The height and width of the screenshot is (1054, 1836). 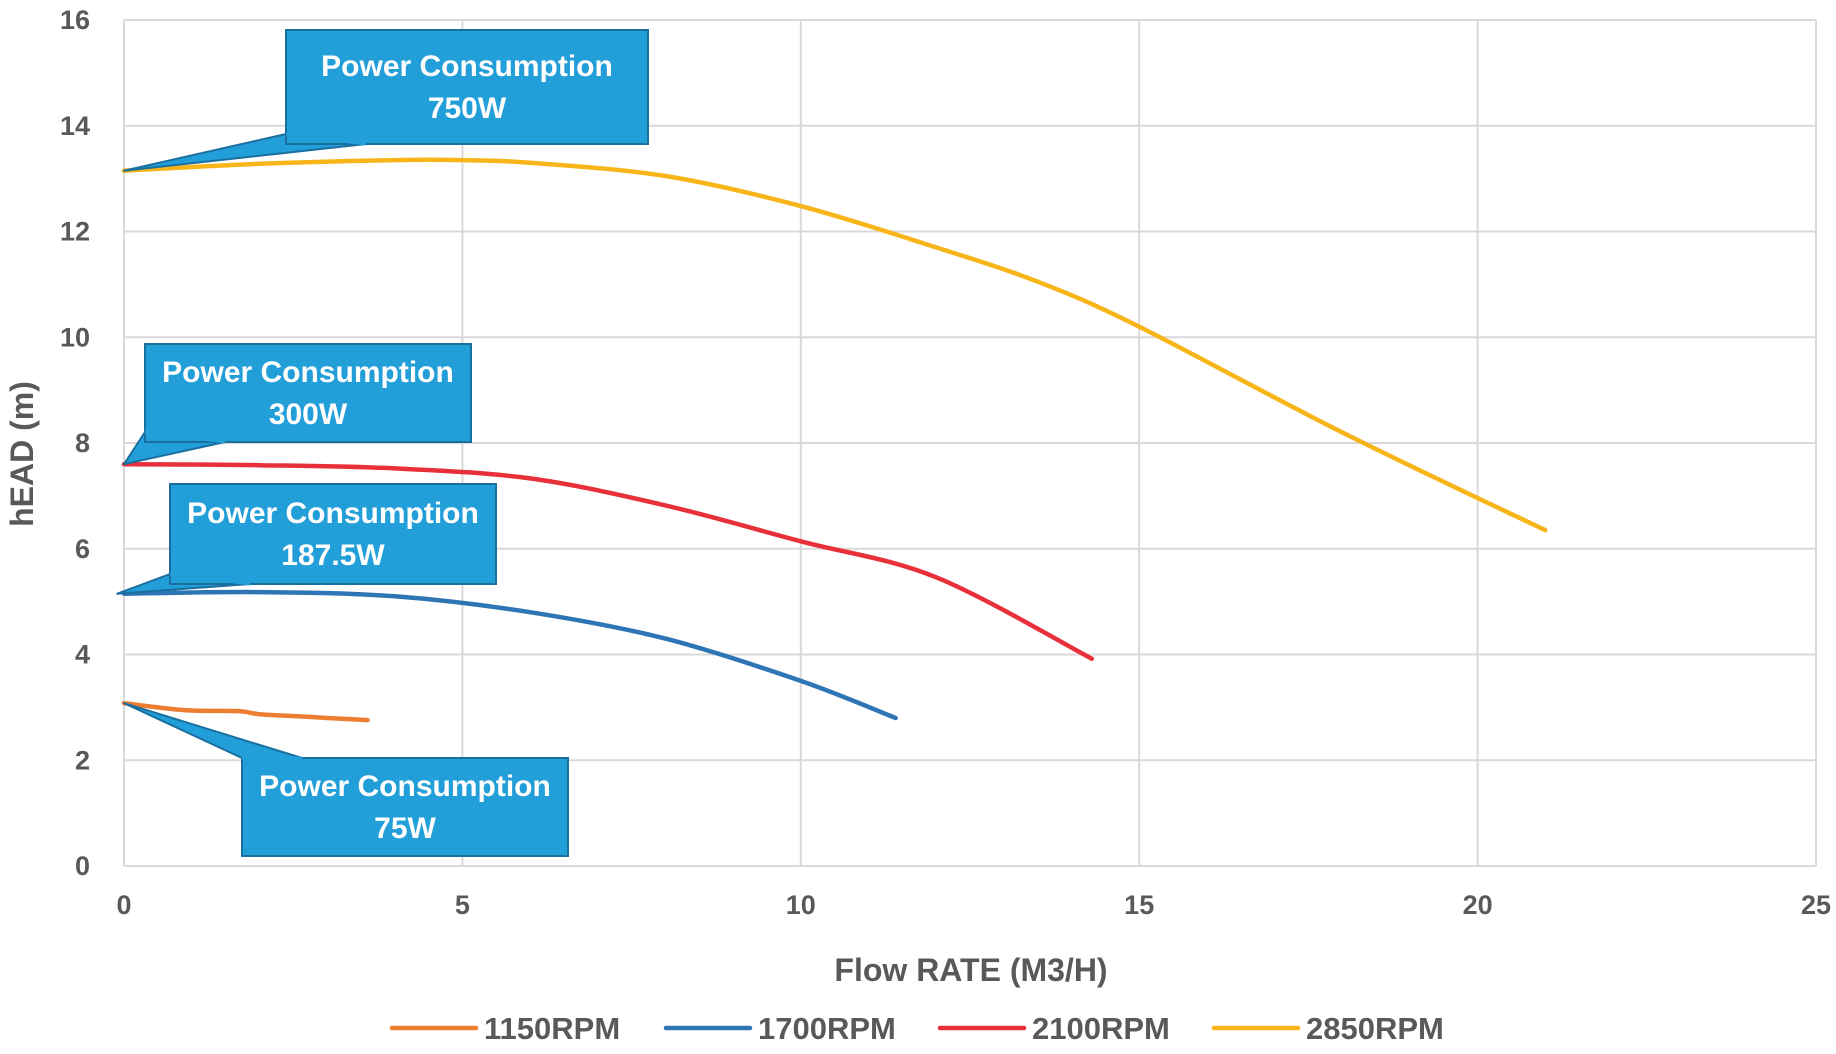 I want to click on x-tick-label: 20, so click(x=1478, y=905).